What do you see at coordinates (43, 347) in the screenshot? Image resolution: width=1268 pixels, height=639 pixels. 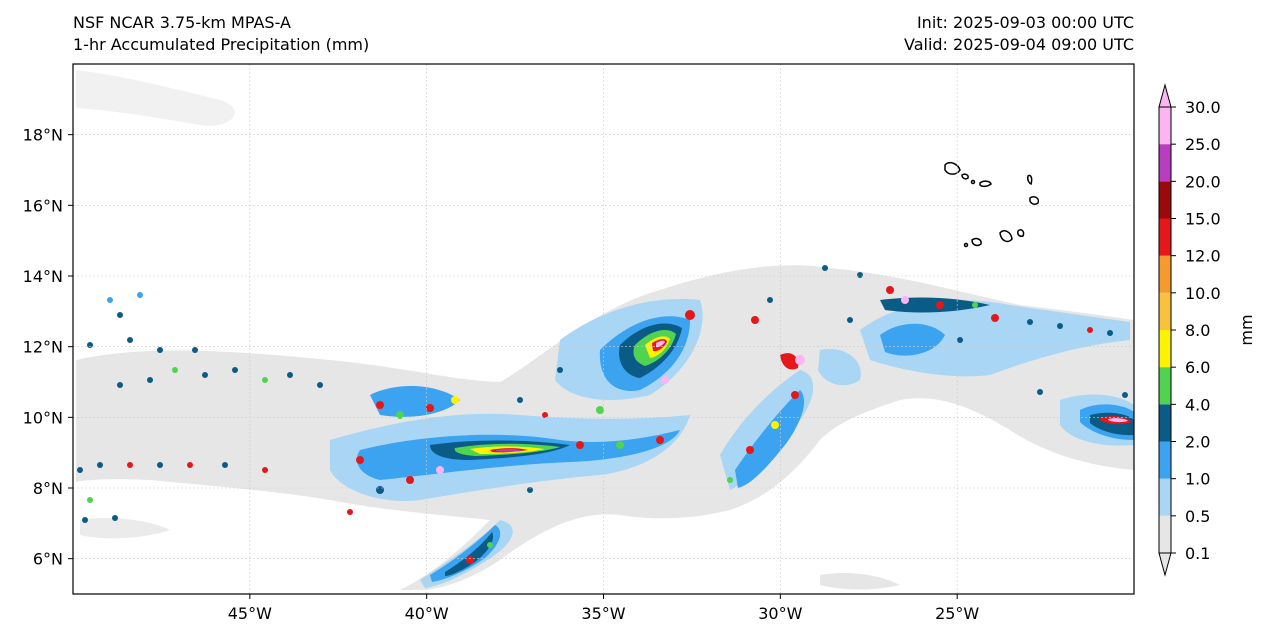 I see `lat-tick-label: 12°N` at bounding box center [43, 347].